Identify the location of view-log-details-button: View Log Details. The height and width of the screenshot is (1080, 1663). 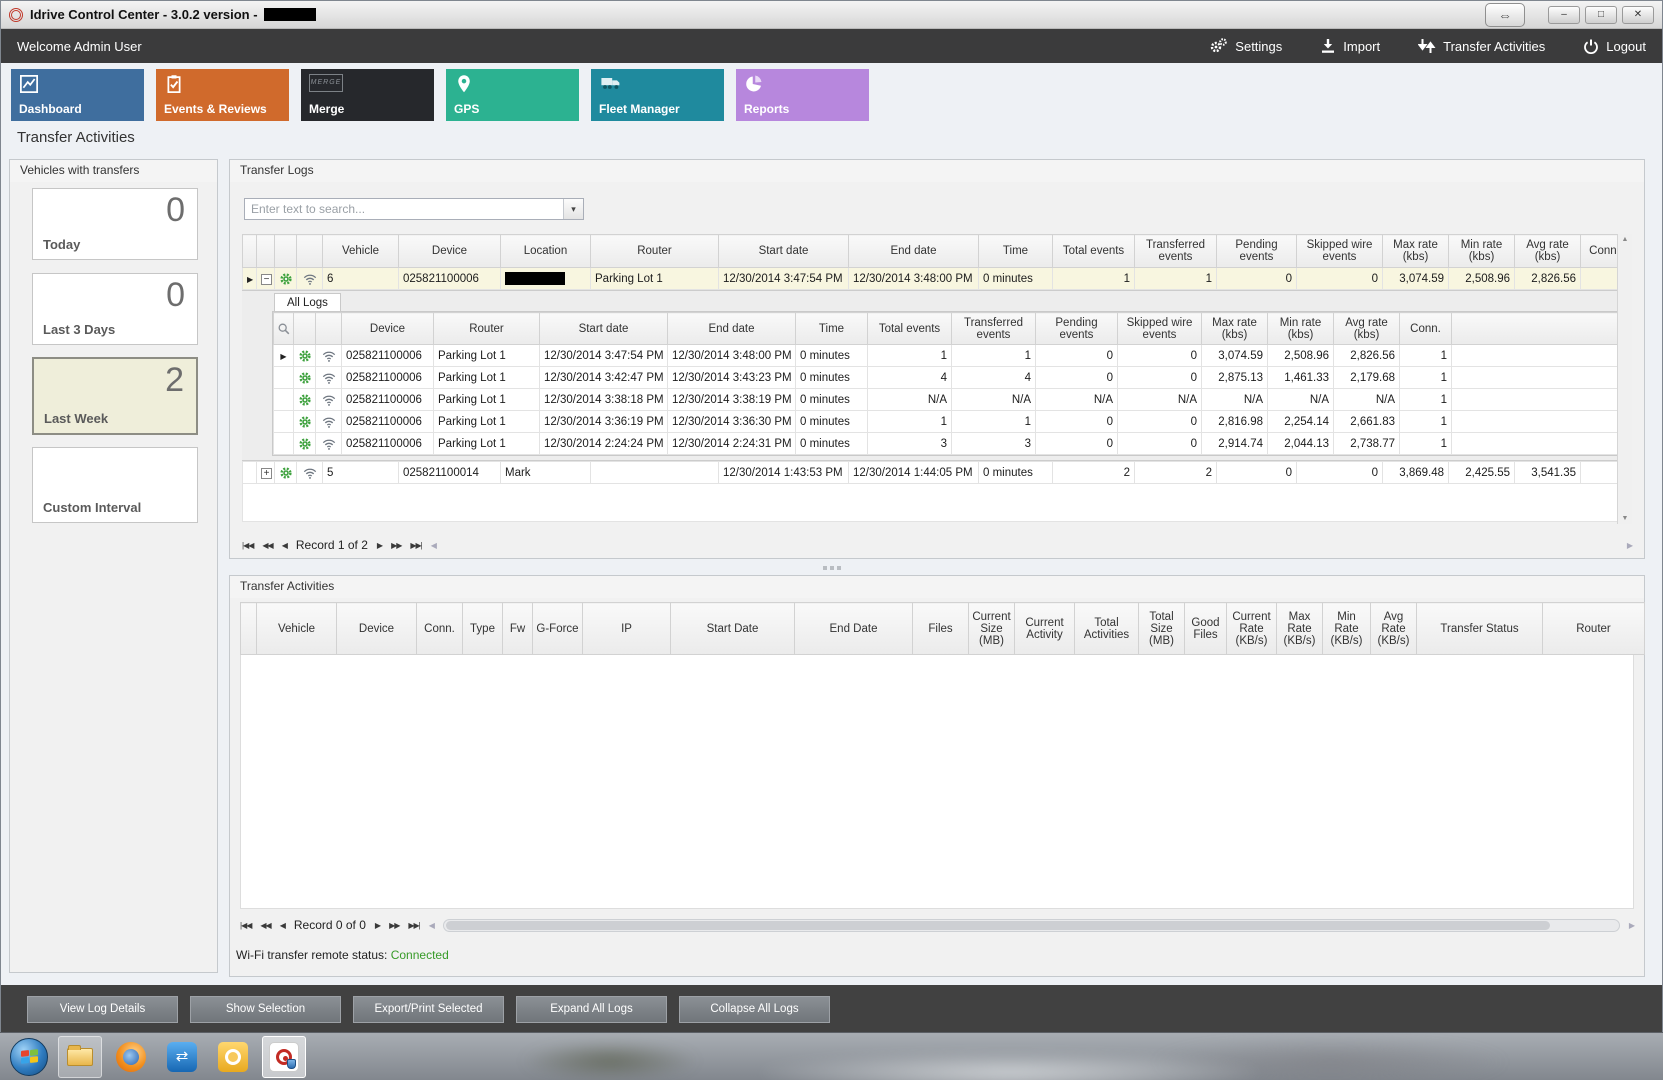
(102, 1009).